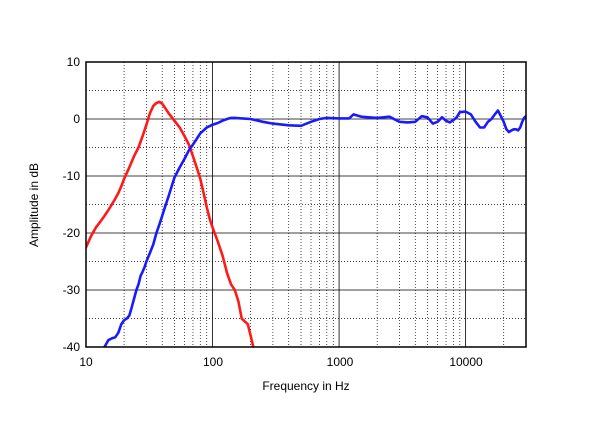 This screenshot has height=434, width=600. What do you see at coordinates (72, 290) in the screenshot?
I see `y-tick-label: -30` at bounding box center [72, 290].